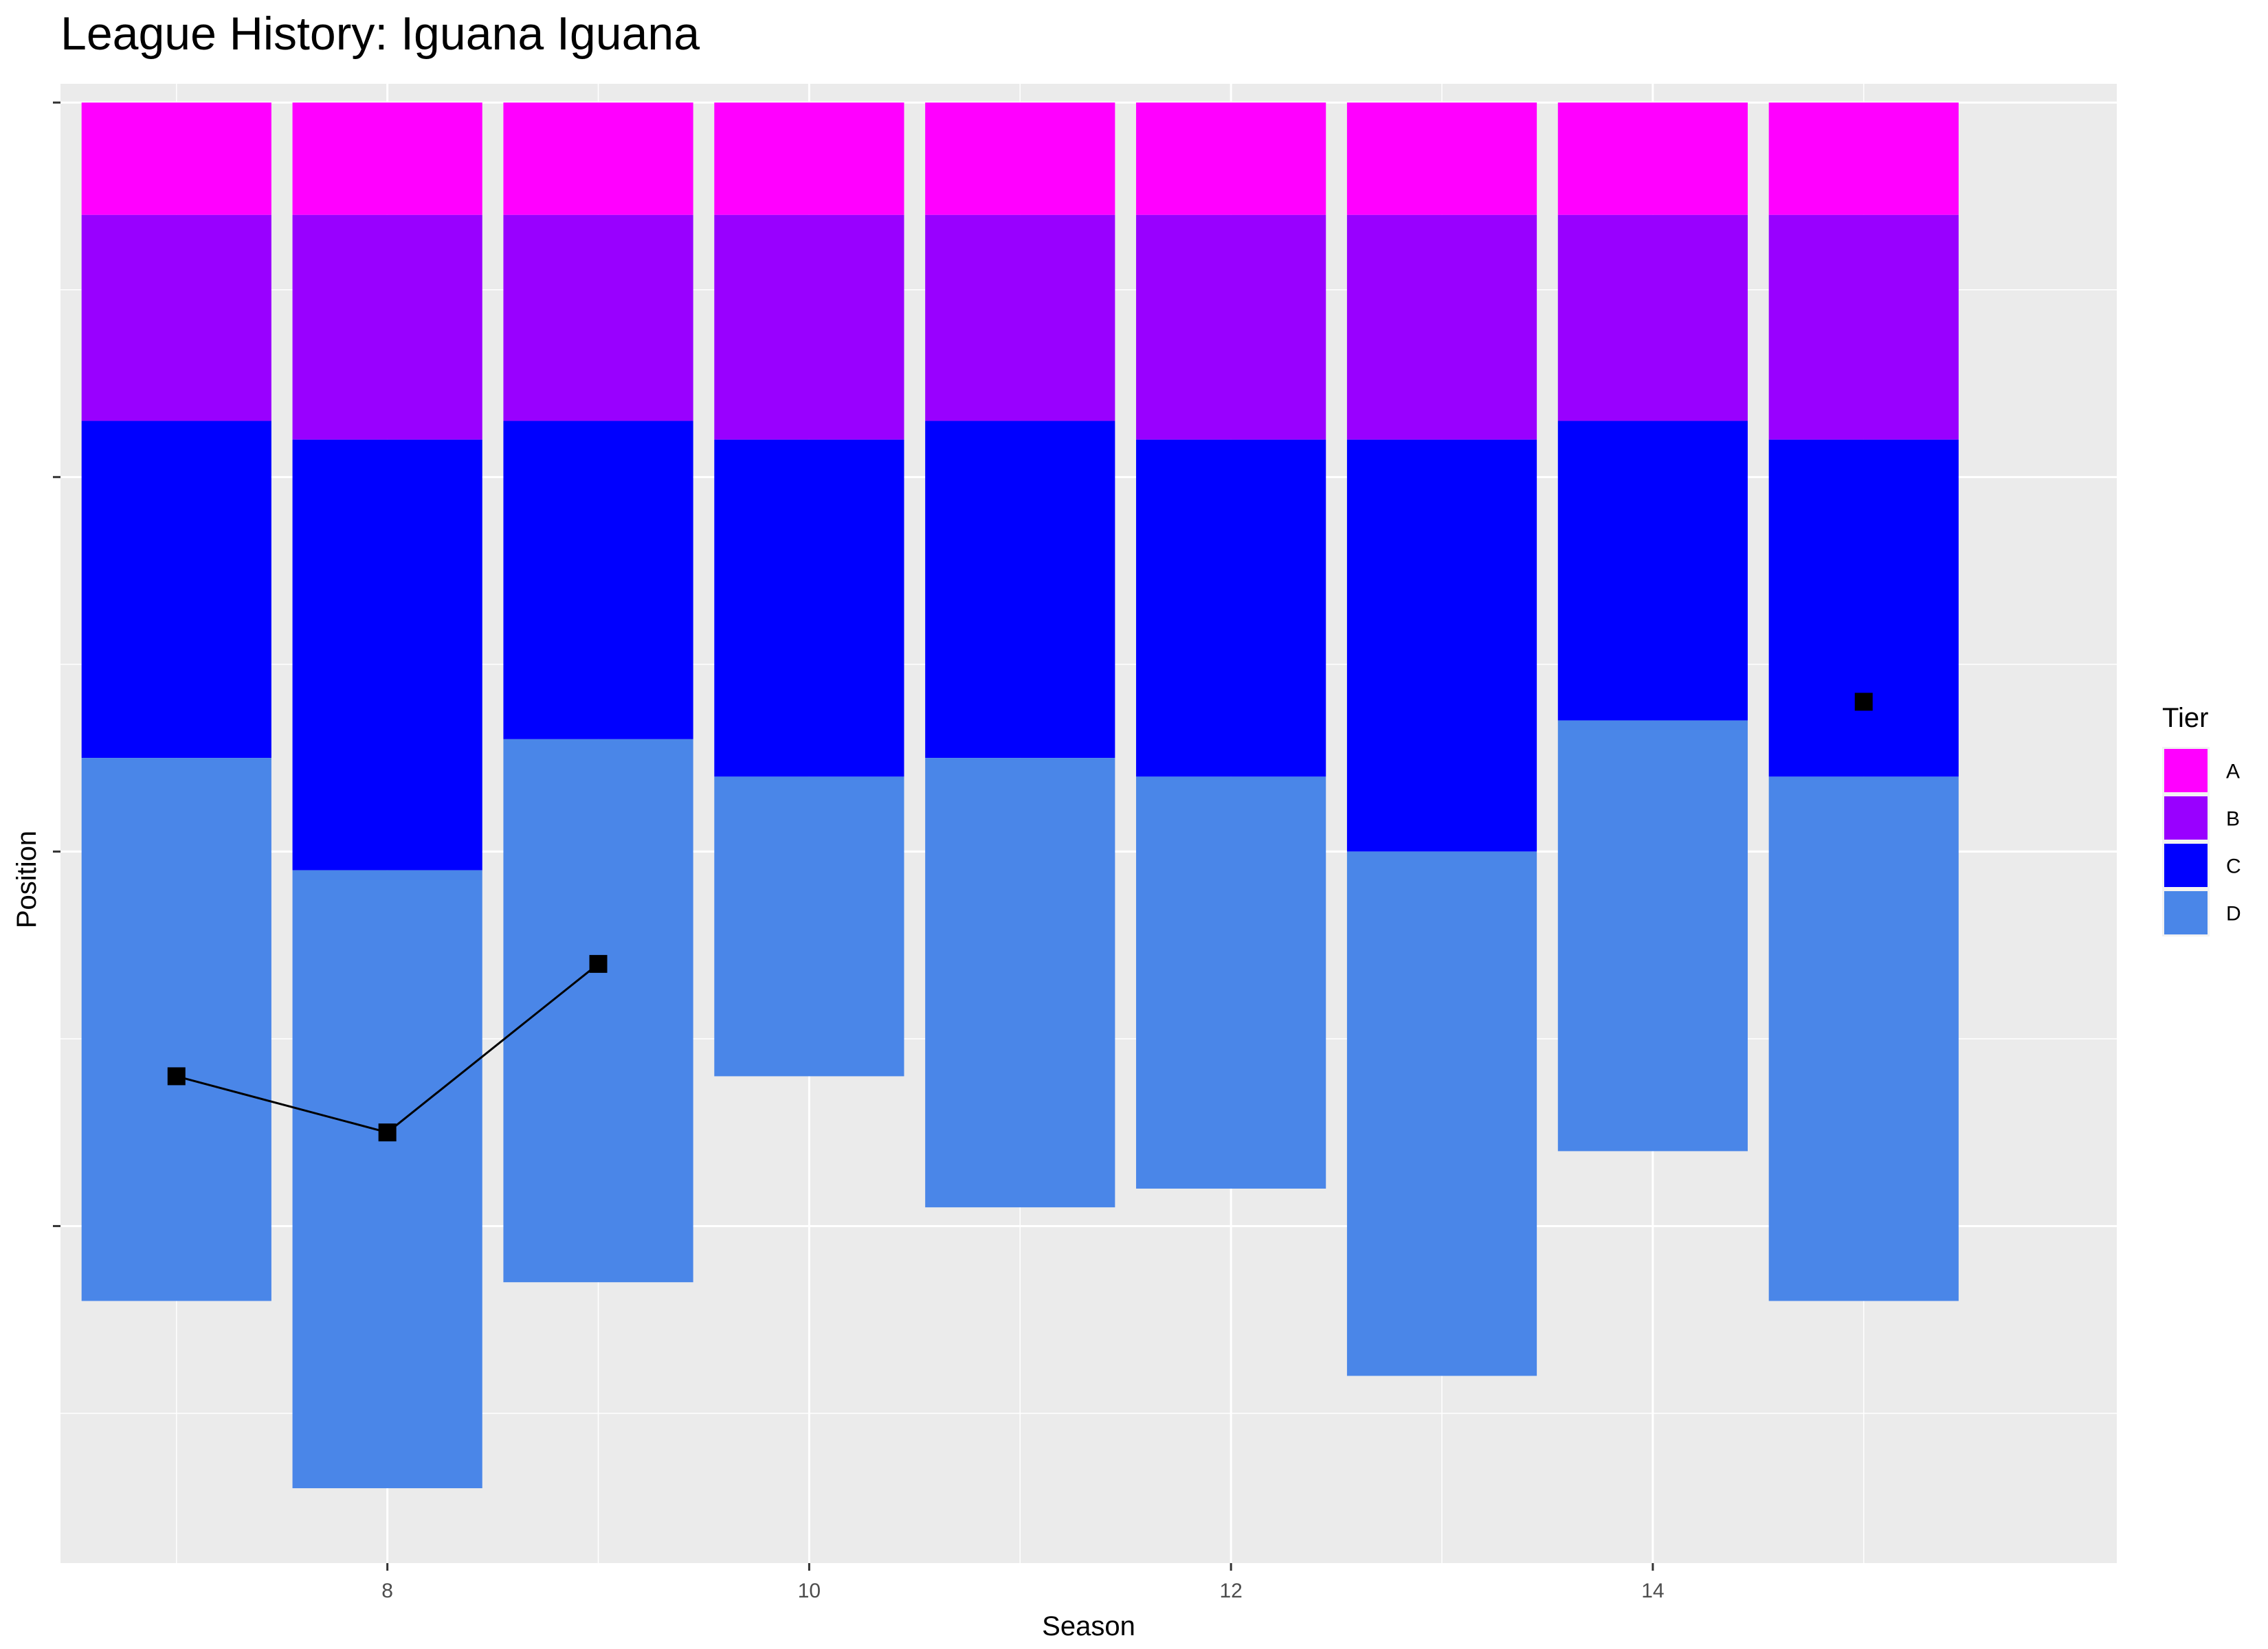 Image resolution: width=2268 pixels, height=1649 pixels. Describe the element at coordinates (1863, 158) in the screenshot. I see `bar-season-15-tier-a` at that location.